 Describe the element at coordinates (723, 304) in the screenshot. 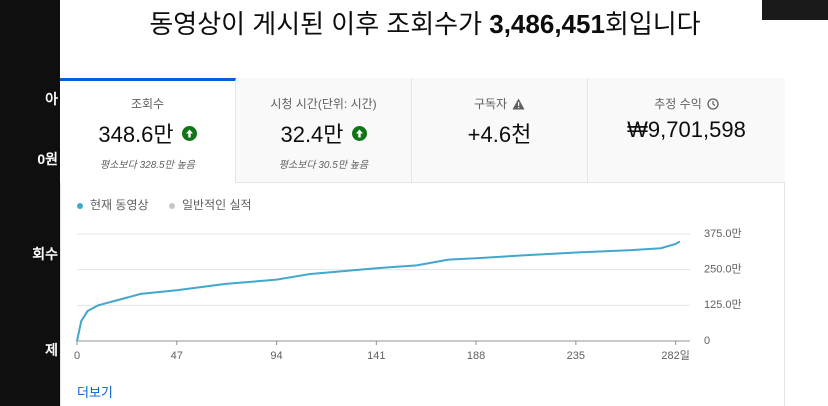

I see `y-tick-label: 125.0만` at that location.